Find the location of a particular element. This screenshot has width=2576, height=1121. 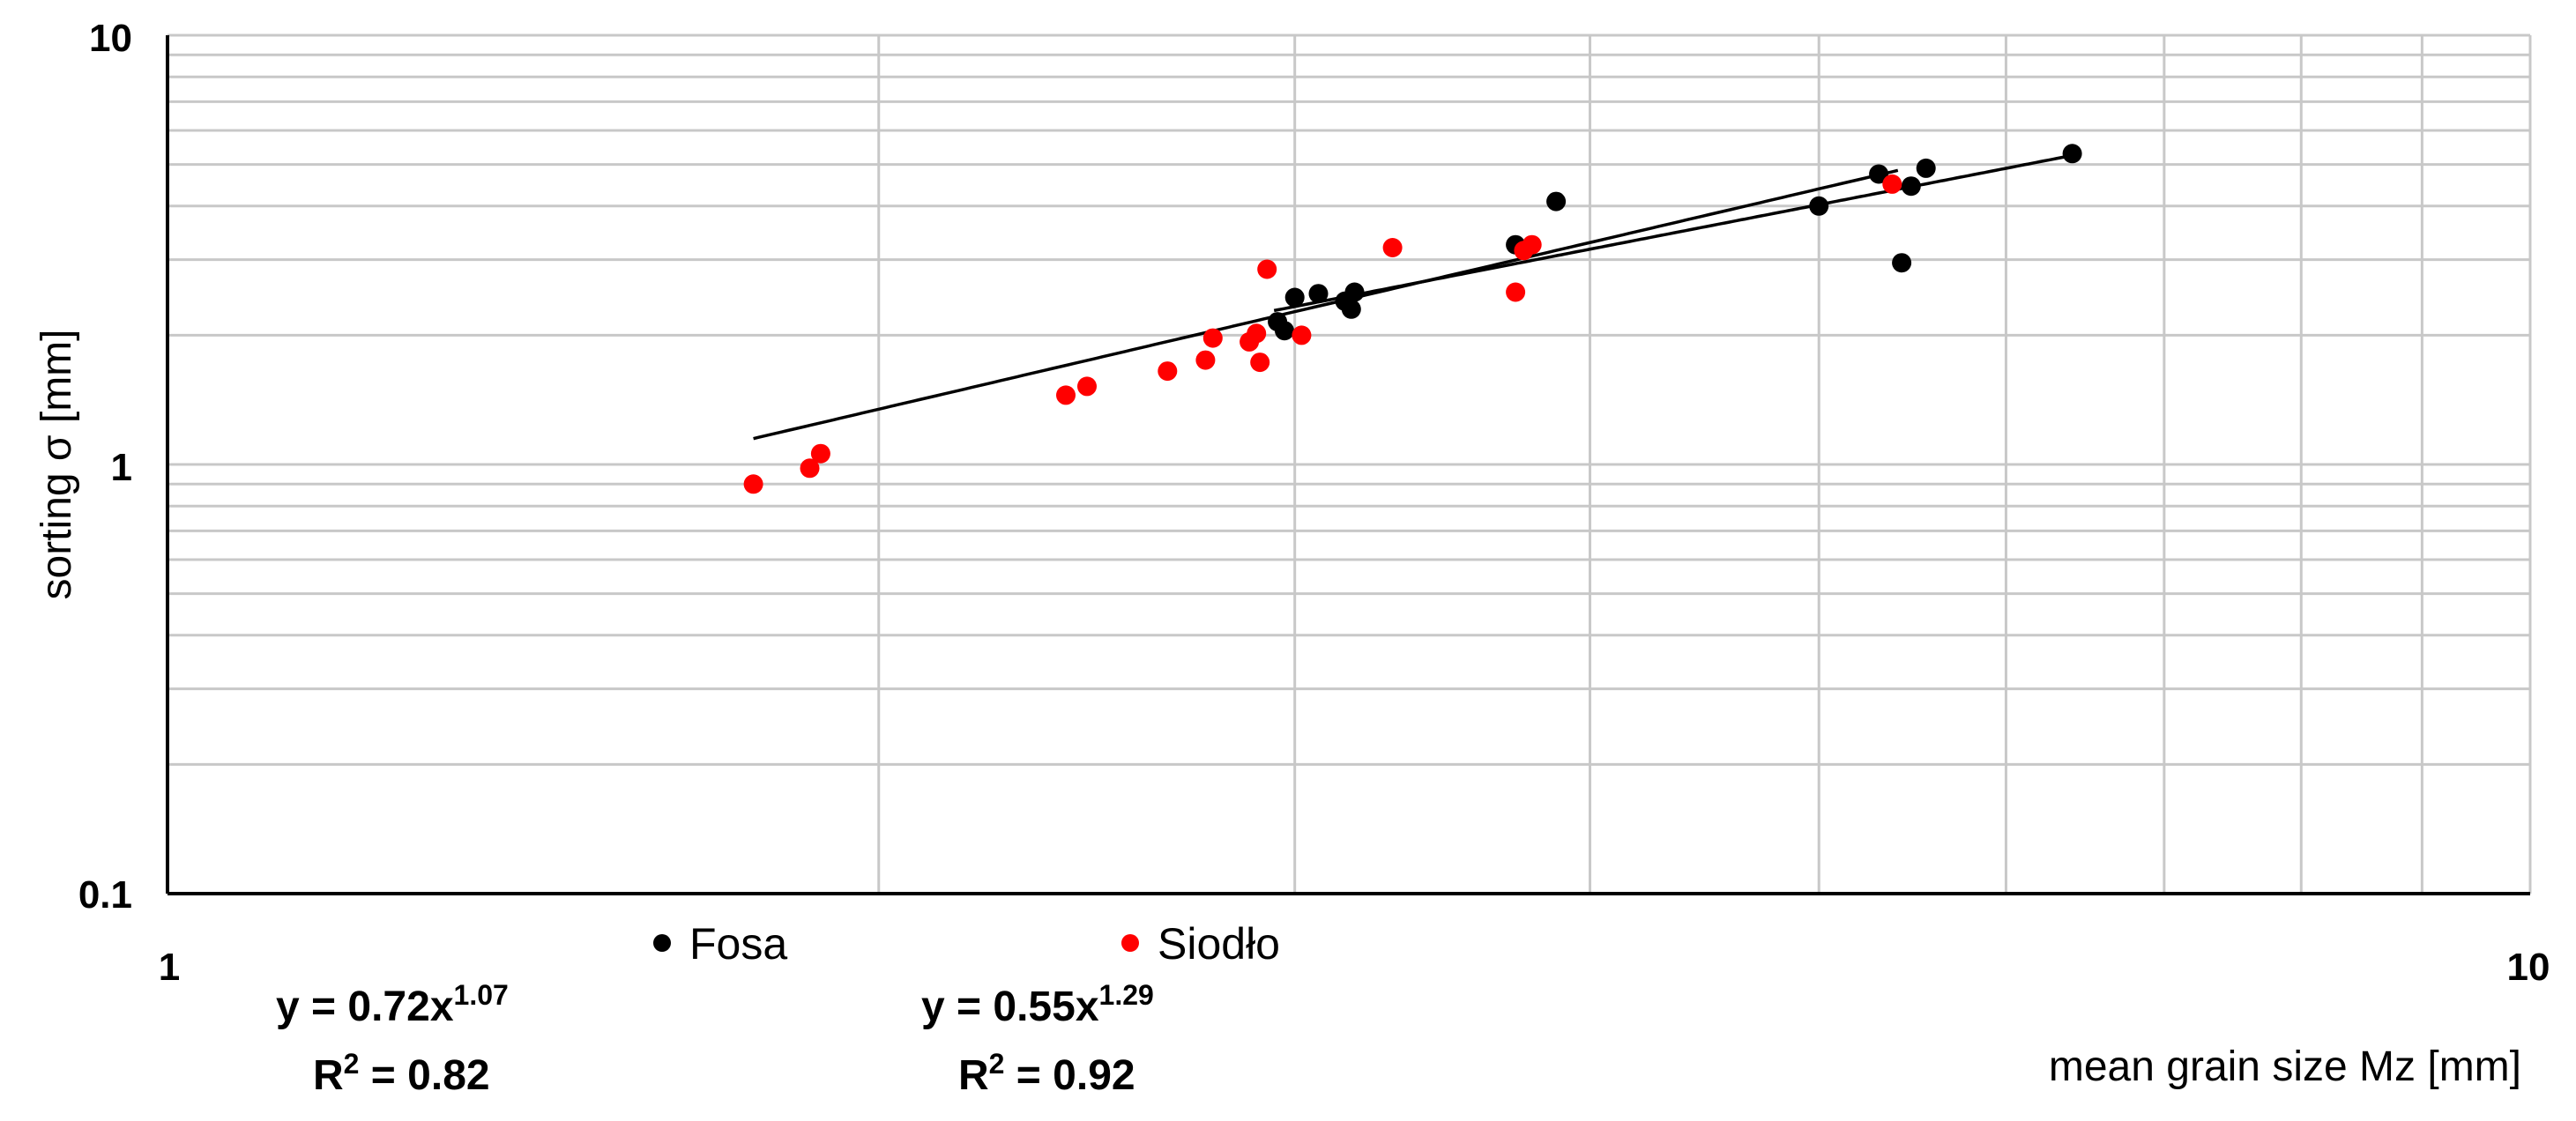

x-tick-label-1: 1 is located at coordinates (170, 967).